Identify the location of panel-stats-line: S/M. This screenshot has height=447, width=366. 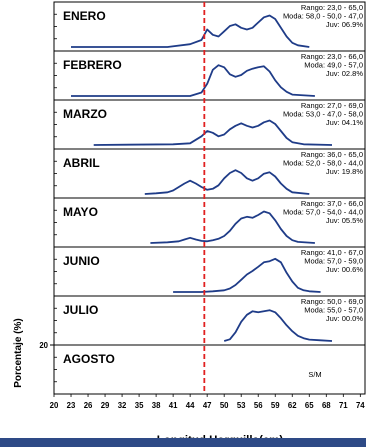
(314, 374).